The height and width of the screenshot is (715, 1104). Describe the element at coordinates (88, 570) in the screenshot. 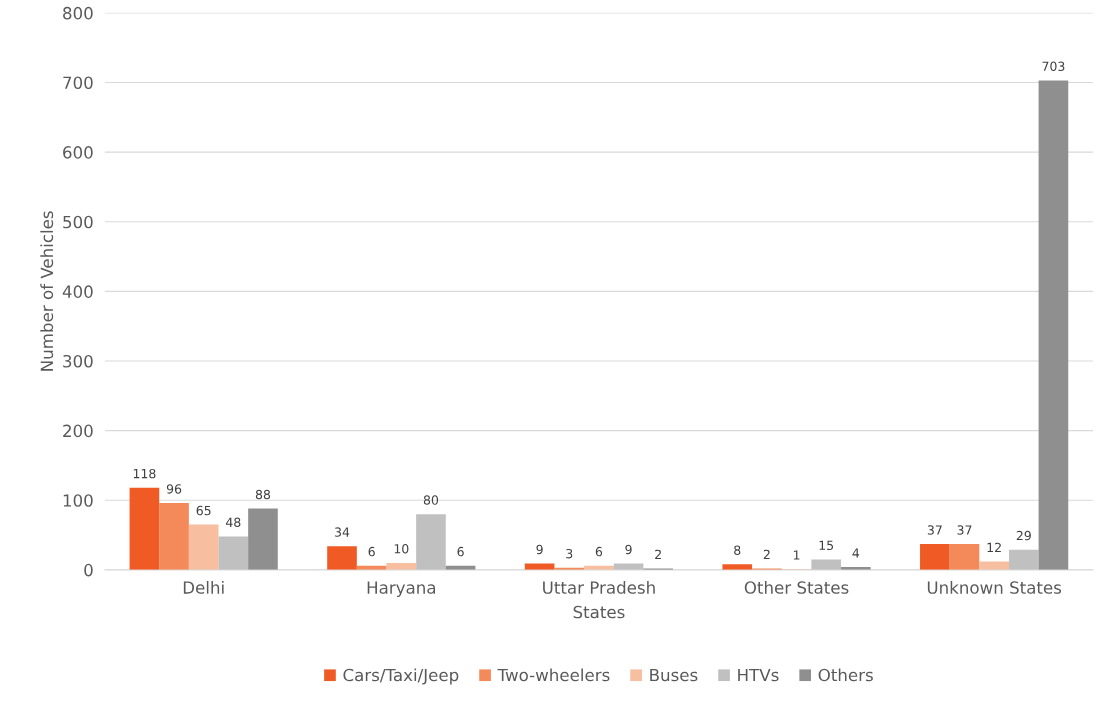

I see `y-tick-label: 0` at that location.